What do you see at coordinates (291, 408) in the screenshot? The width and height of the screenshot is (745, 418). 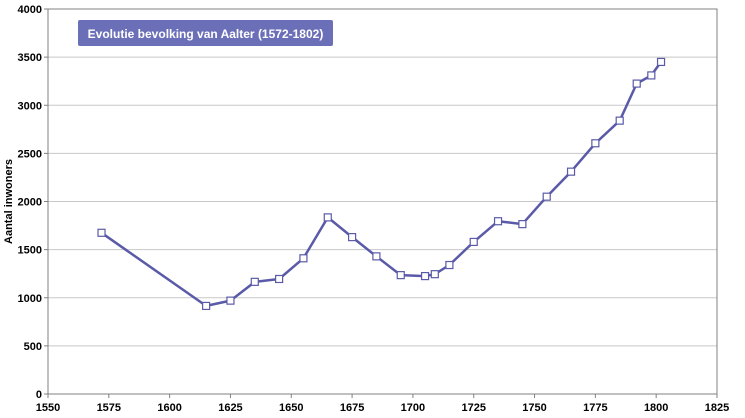 I see `x-tick-label: 1650` at bounding box center [291, 408].